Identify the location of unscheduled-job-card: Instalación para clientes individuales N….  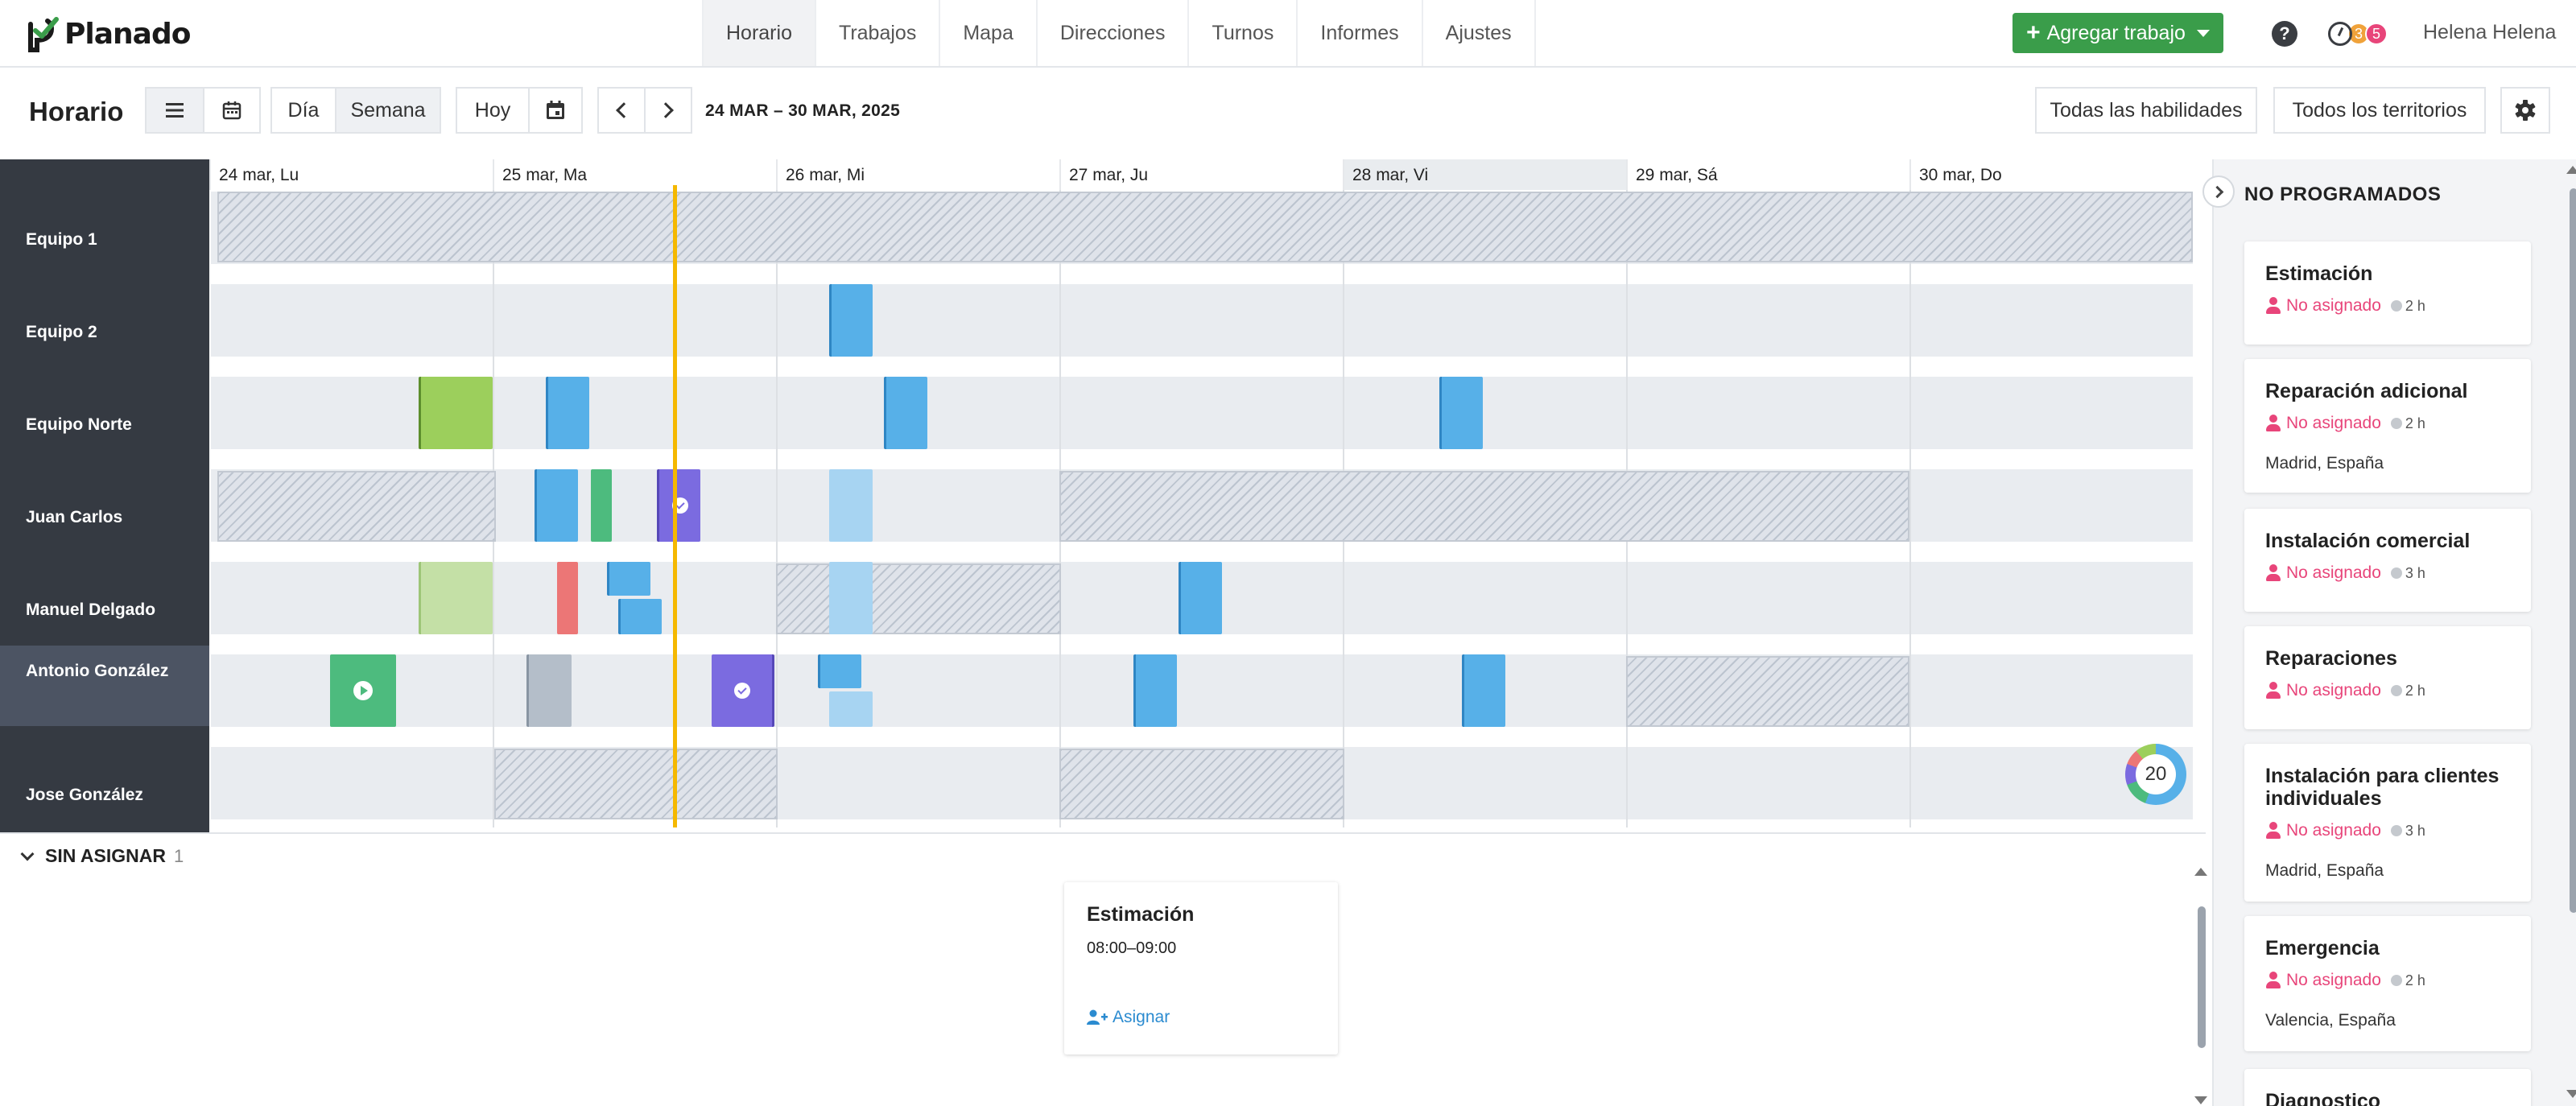
(2387, 823).